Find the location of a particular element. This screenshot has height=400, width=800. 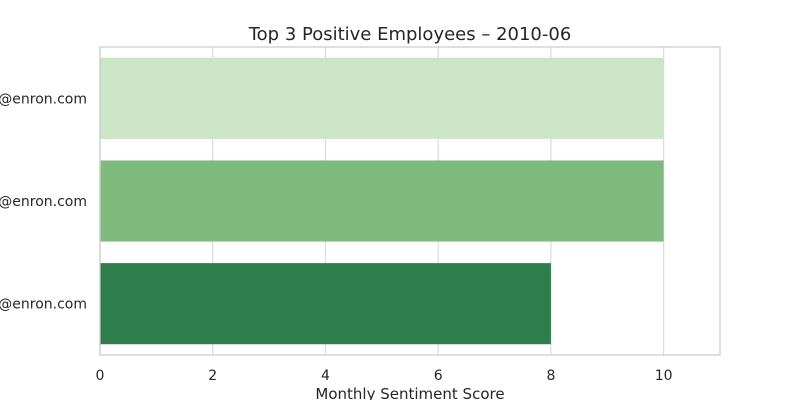

x-tick-label: 6 is located at coordinates (438, 376).